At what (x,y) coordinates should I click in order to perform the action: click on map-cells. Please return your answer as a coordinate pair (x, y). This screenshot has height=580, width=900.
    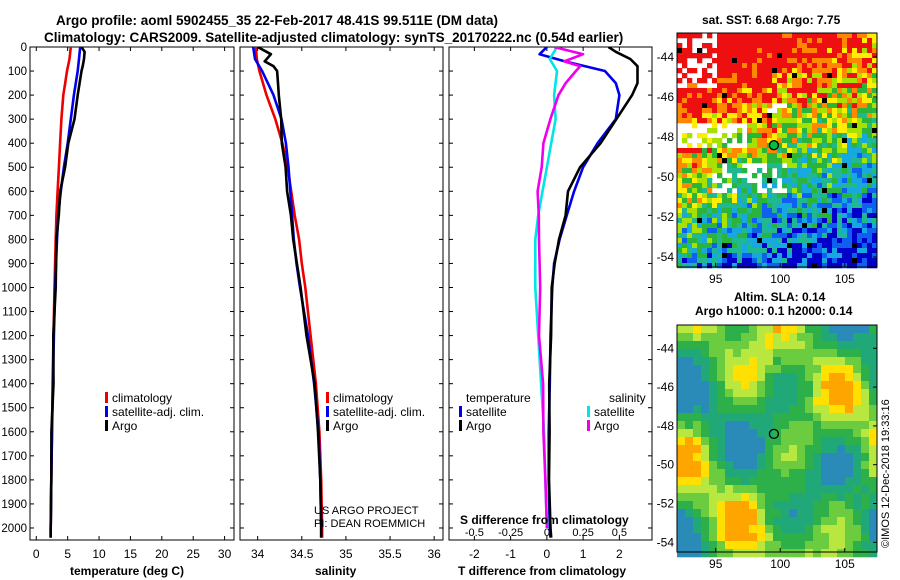
    Looking at the image, I should click on (777, 441).